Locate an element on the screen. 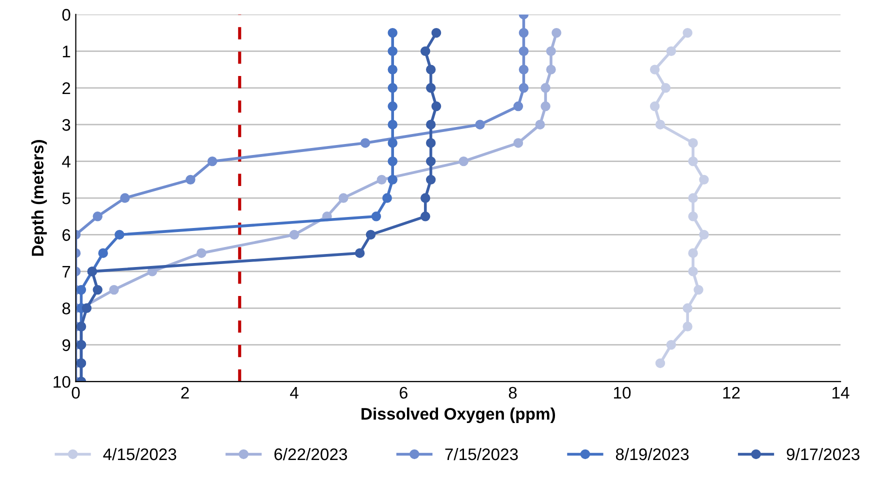 Image resolution: width=871 pixels, height=483 pixels. x-axis-title: Dissolved Oxygen (ppm) is located at coordinates (459, 416).